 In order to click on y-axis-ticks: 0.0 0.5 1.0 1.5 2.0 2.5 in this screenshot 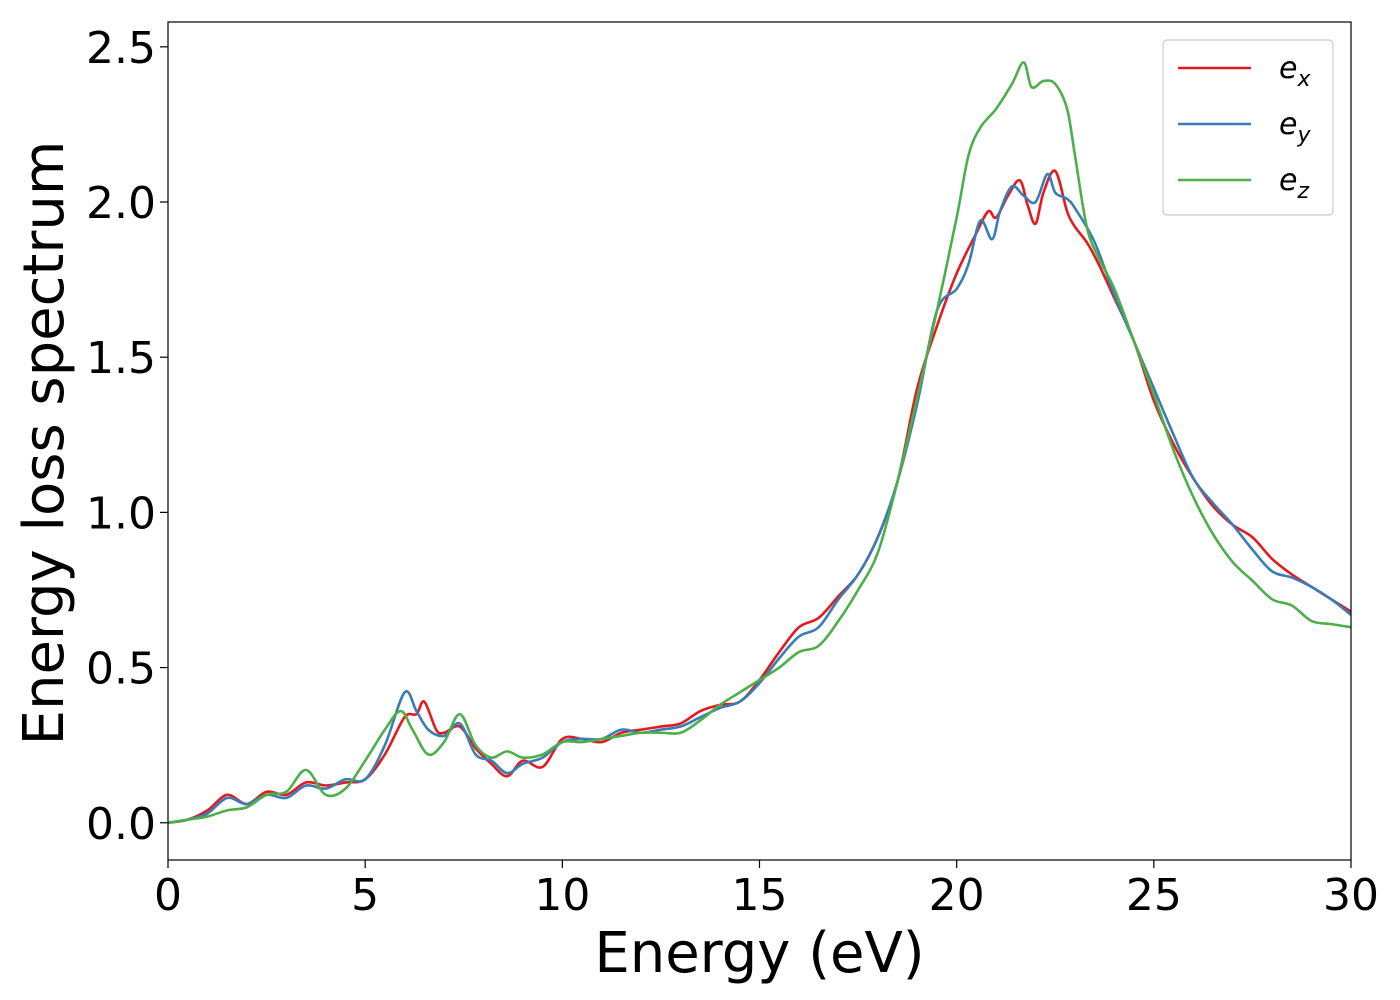, I will do `click(127, 436)`.